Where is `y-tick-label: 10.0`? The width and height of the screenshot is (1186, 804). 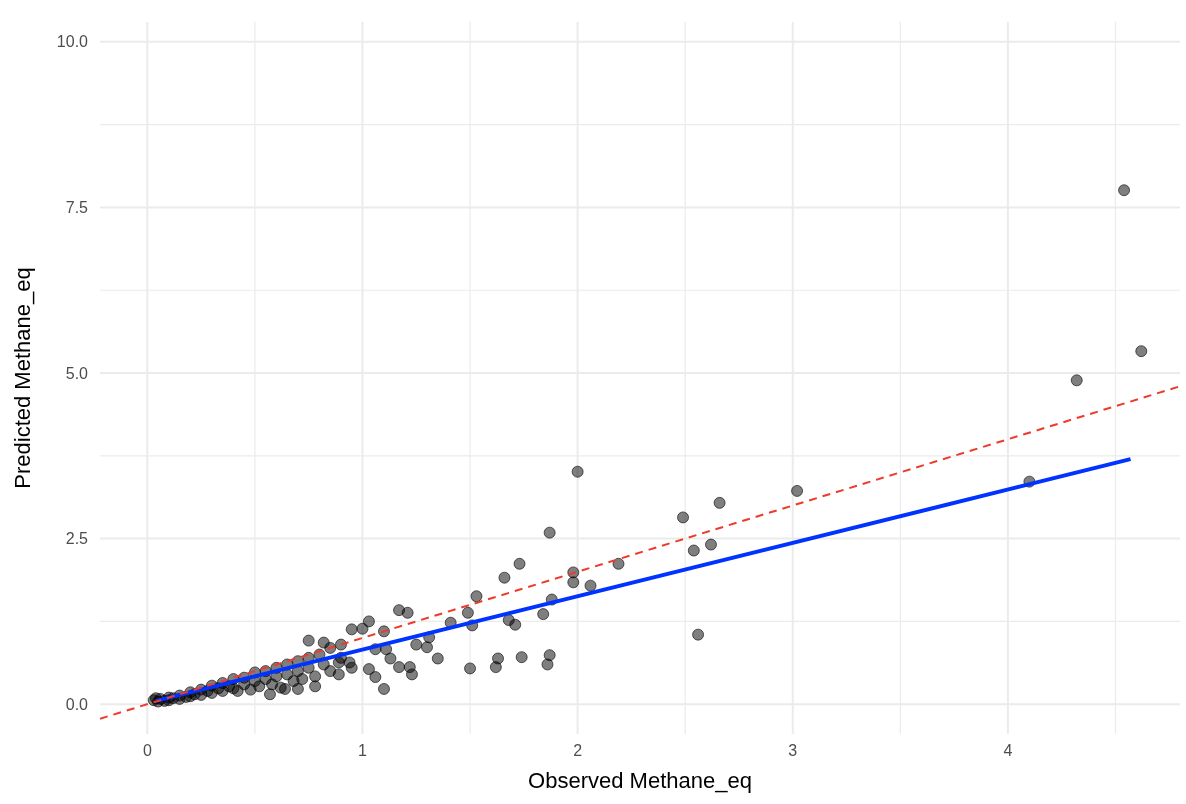 y-tick-label: 10.0 is located at coordinates (72, 42).